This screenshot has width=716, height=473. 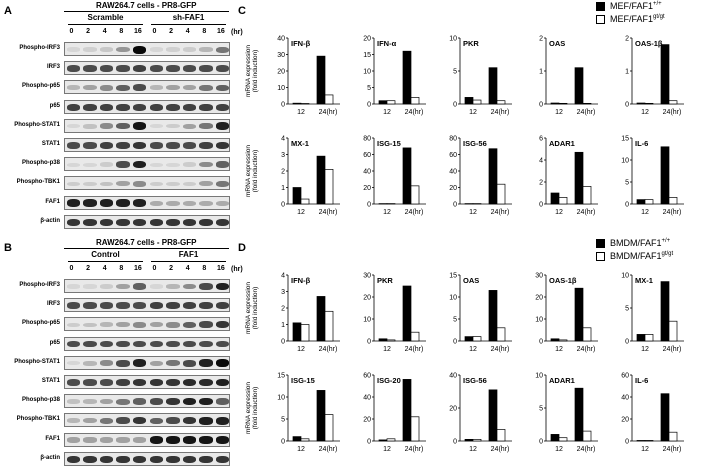 I want to click on timepoint-label: 16, so click(x=137, y=31).